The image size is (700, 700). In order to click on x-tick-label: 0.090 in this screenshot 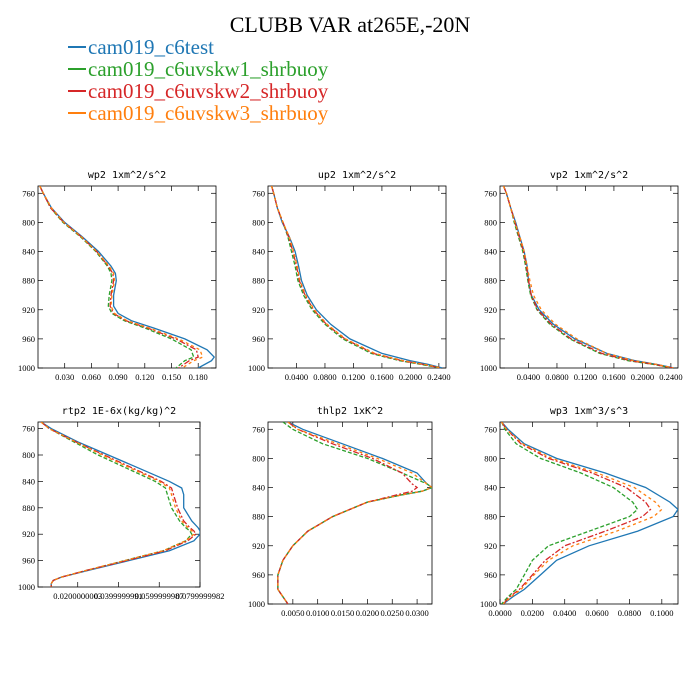, I will do `click(118, 377)`.